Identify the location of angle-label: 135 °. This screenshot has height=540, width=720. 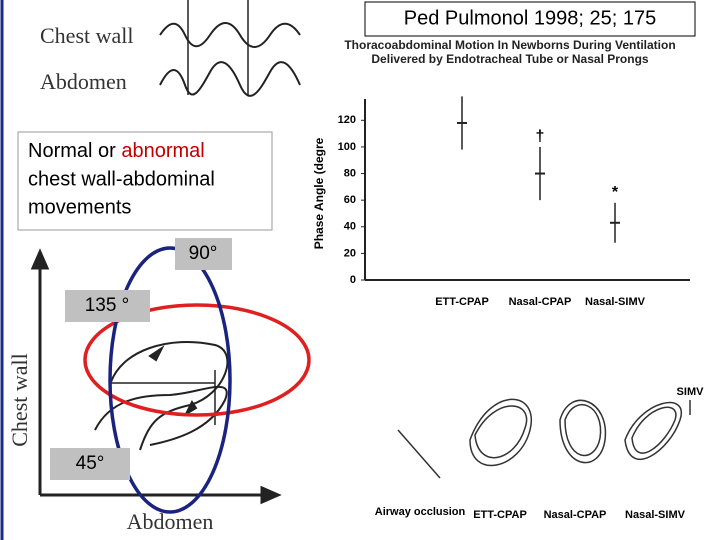
(107, 305).